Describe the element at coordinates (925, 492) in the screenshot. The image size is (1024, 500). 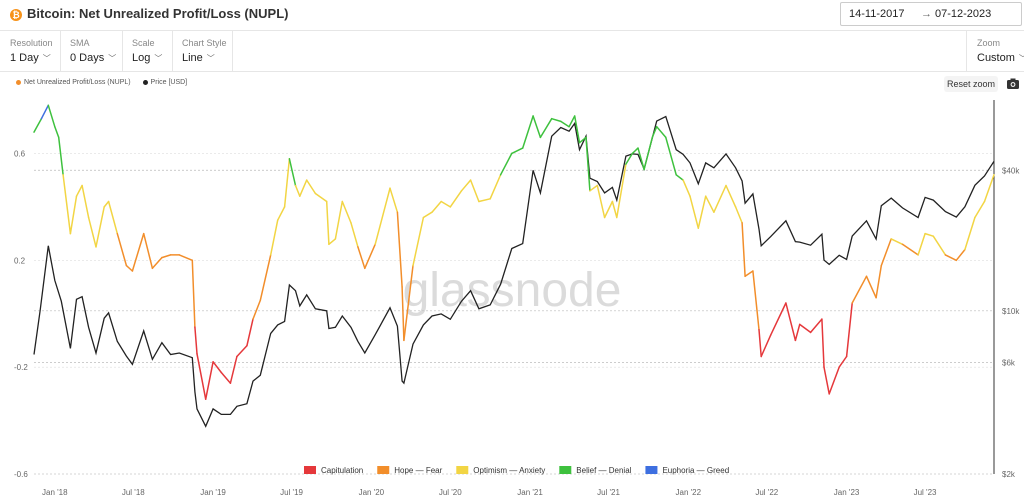
I see `x-tick-label: Jul '23` at that location.